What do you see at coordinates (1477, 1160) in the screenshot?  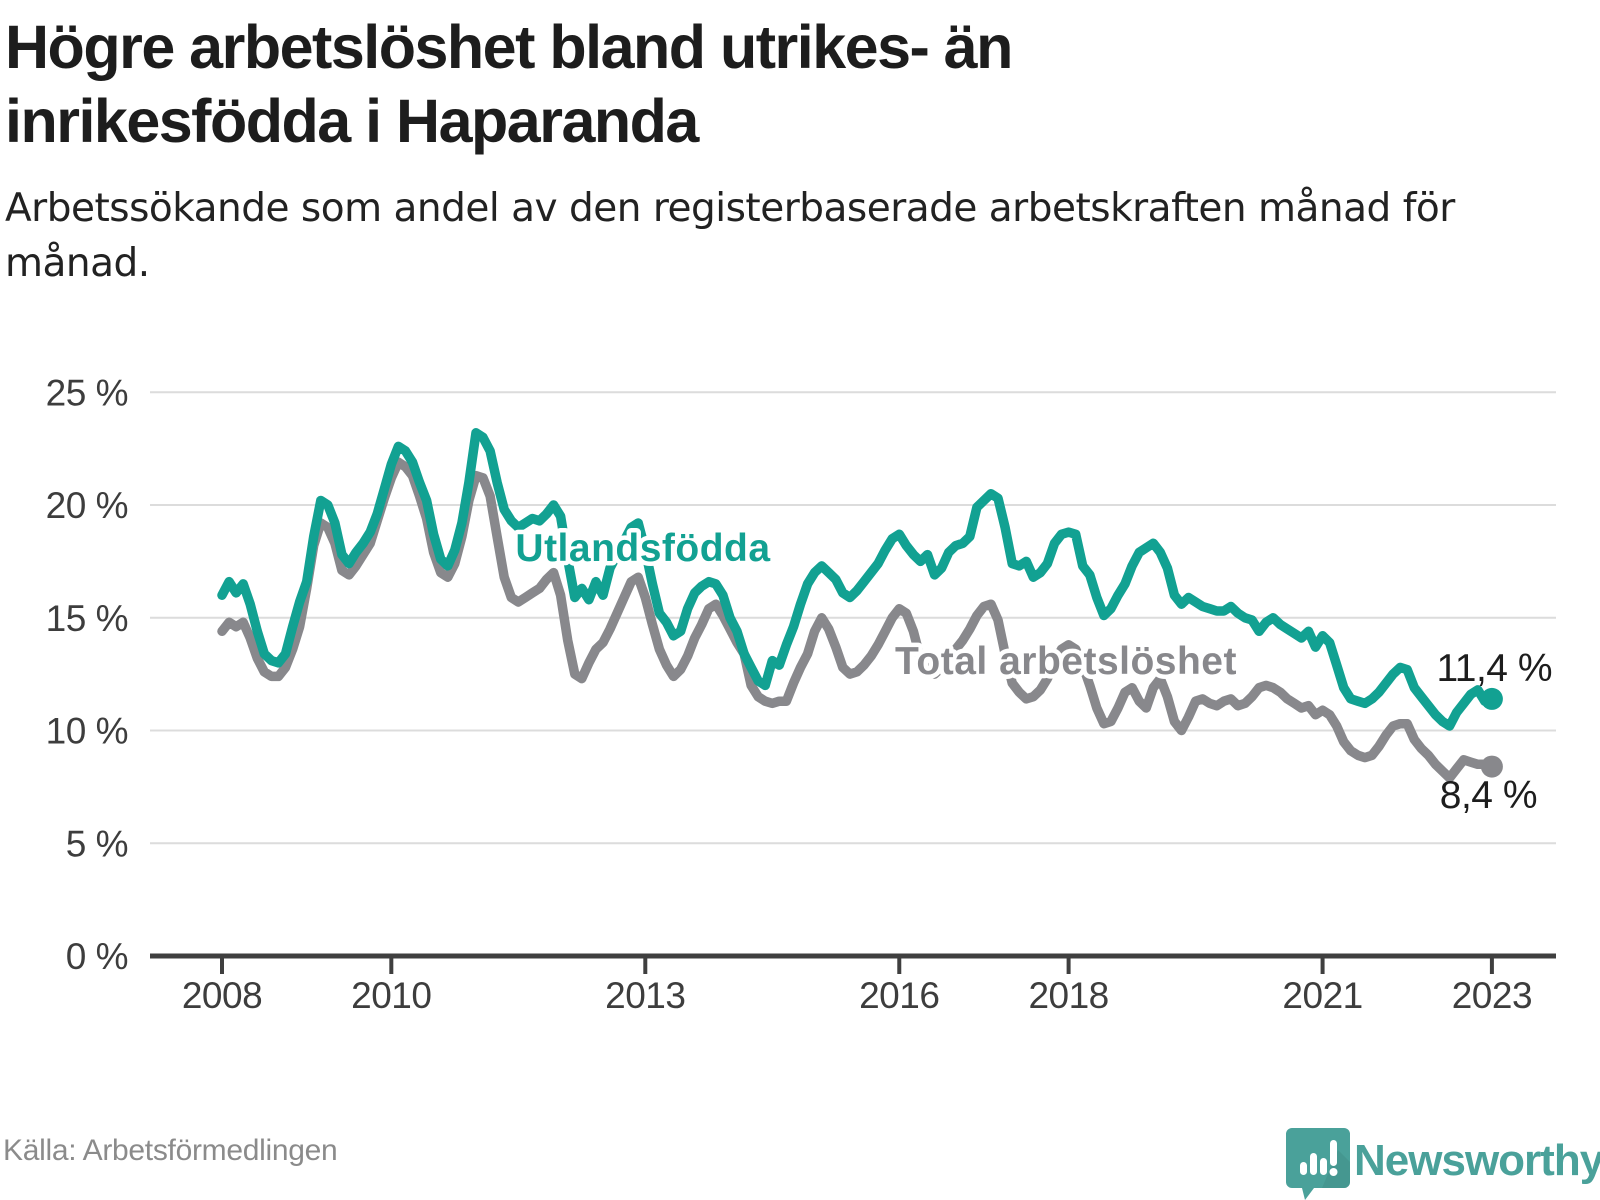 I see `brand-wordmark: Newsworthy` at bounding box center [1477, 1160].